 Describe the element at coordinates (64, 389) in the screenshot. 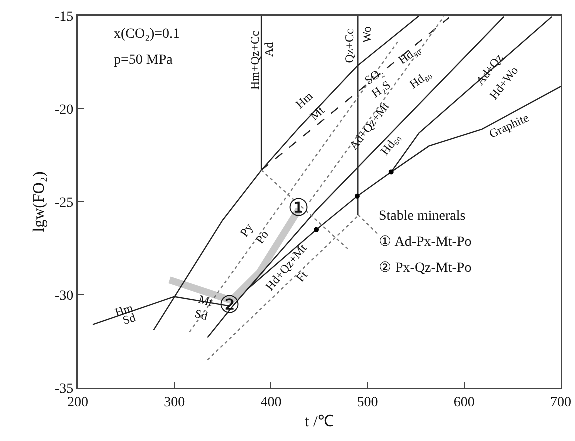

I see `y-tick-label: -35` at that location.